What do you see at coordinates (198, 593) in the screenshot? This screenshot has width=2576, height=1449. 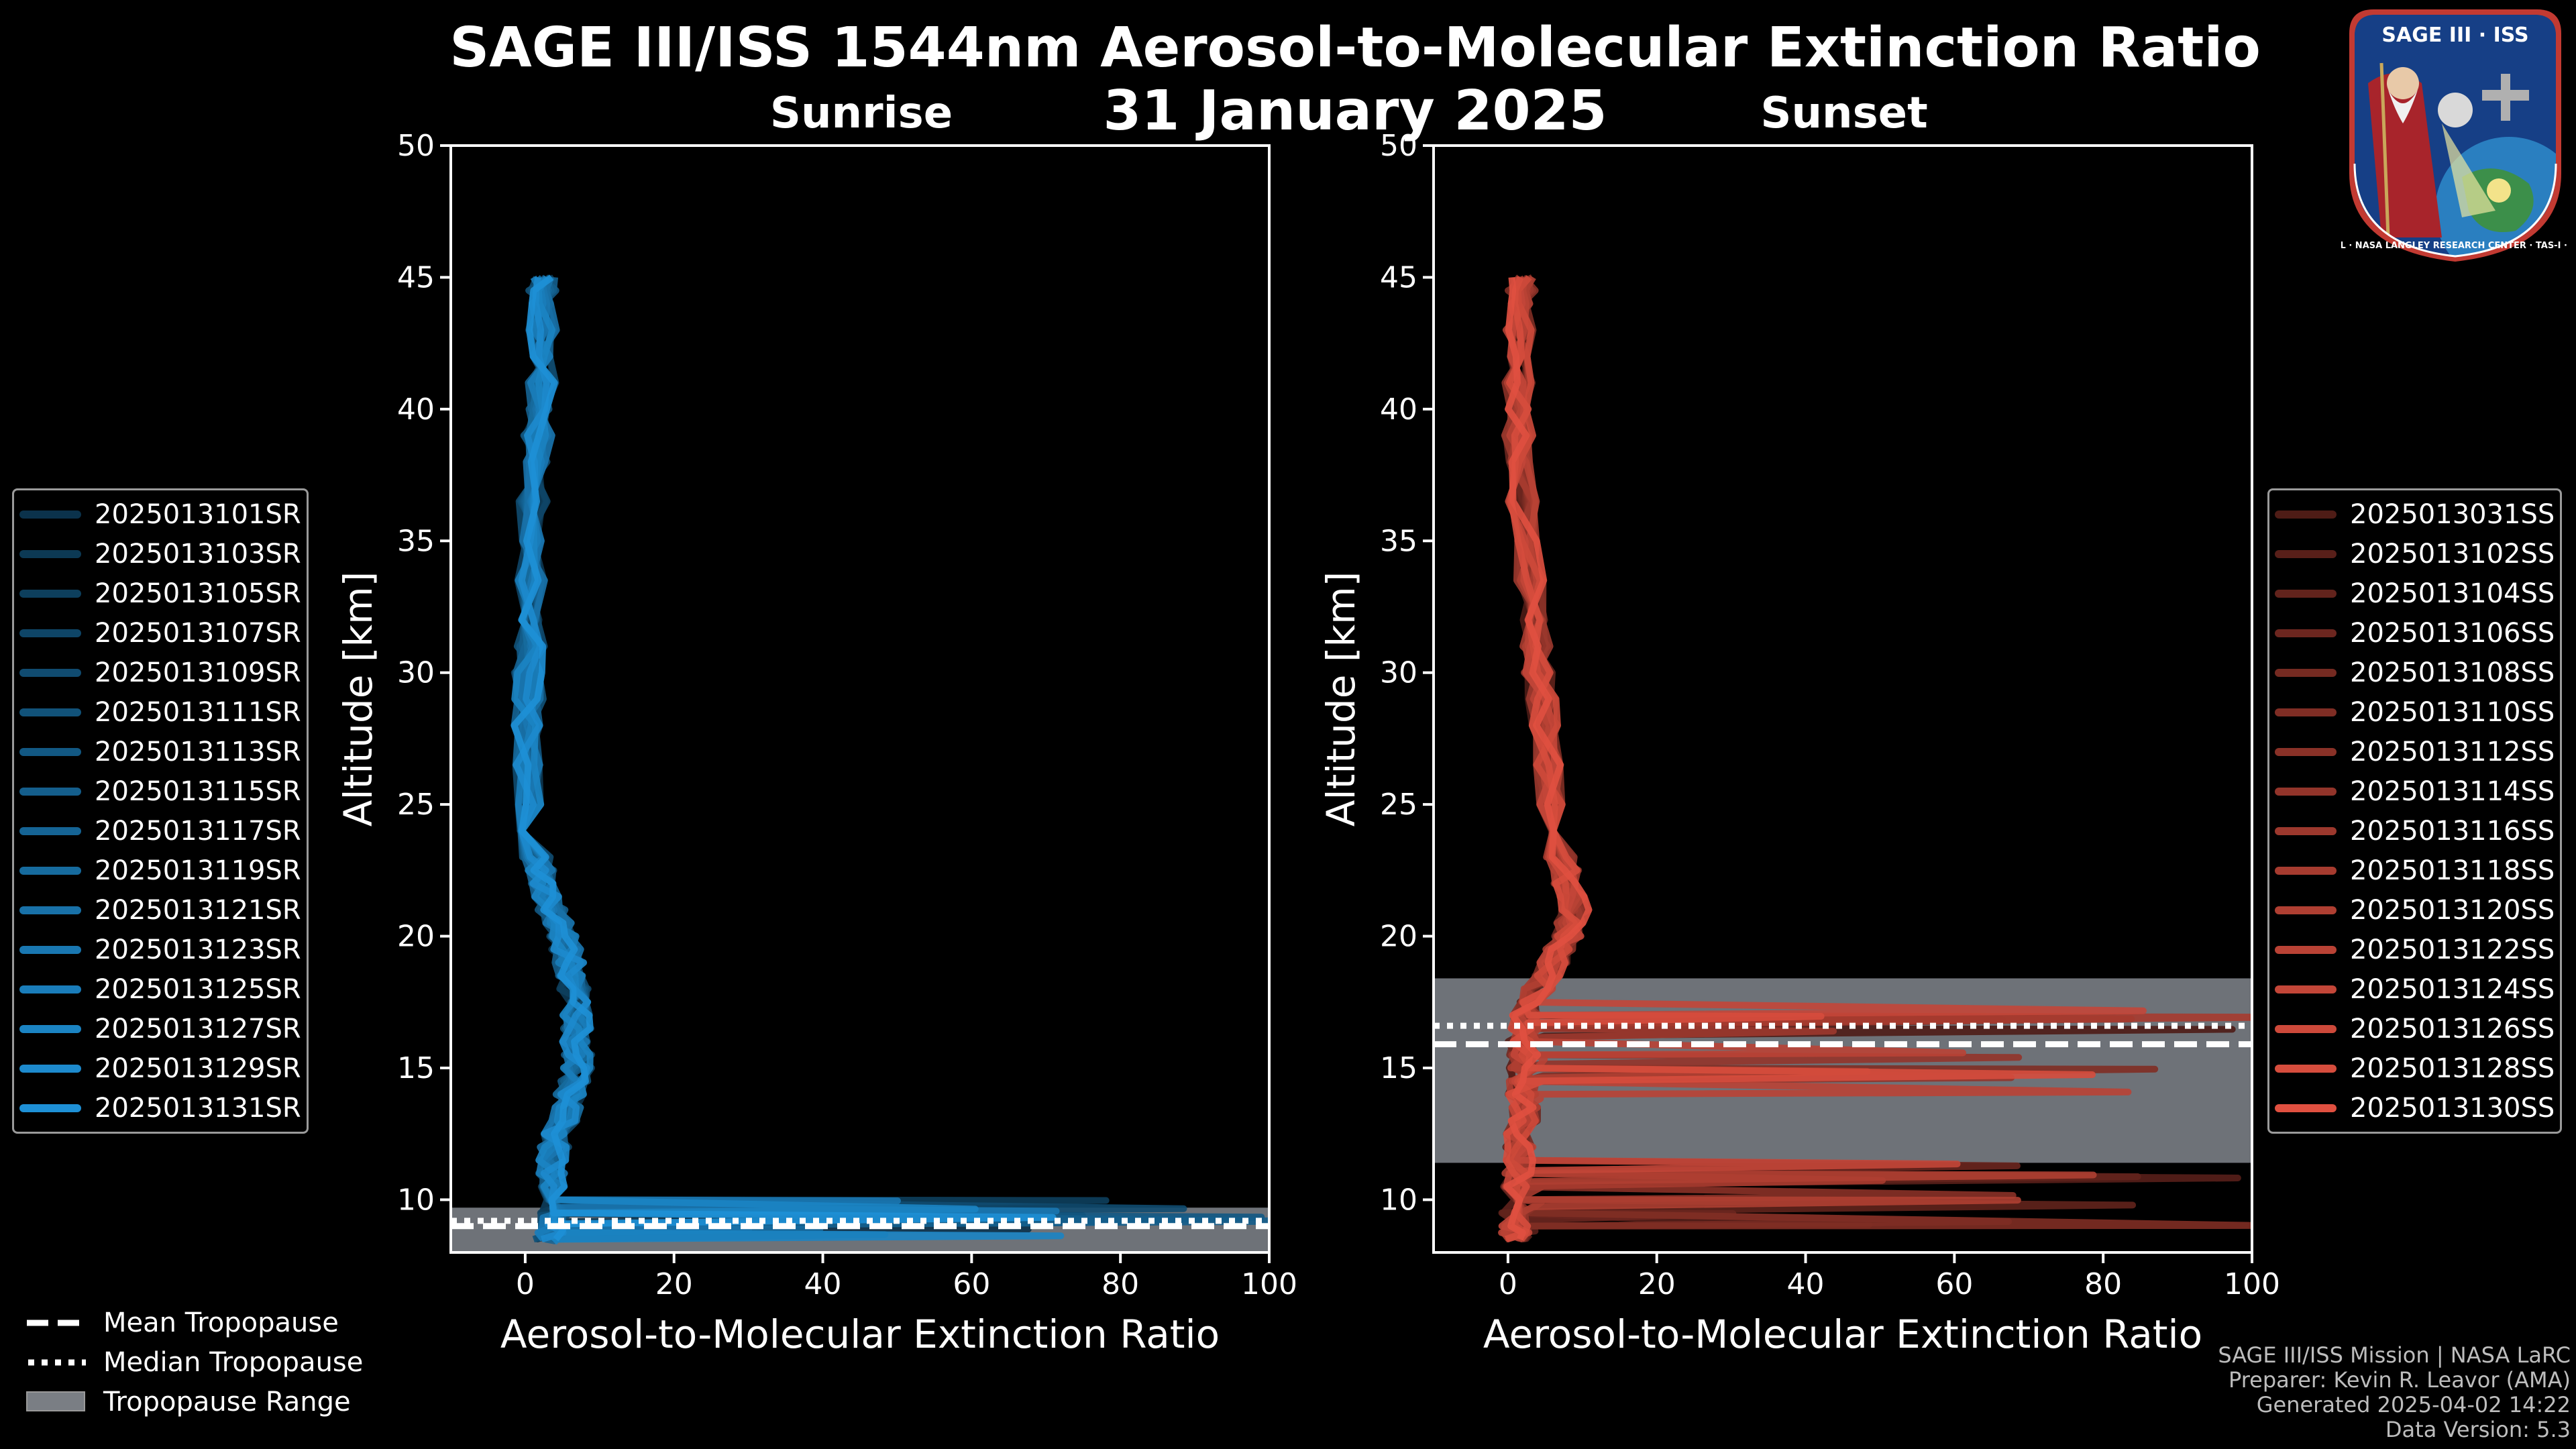 I see `legend-label: 2025013105SR` at bounding box center [198, 593].